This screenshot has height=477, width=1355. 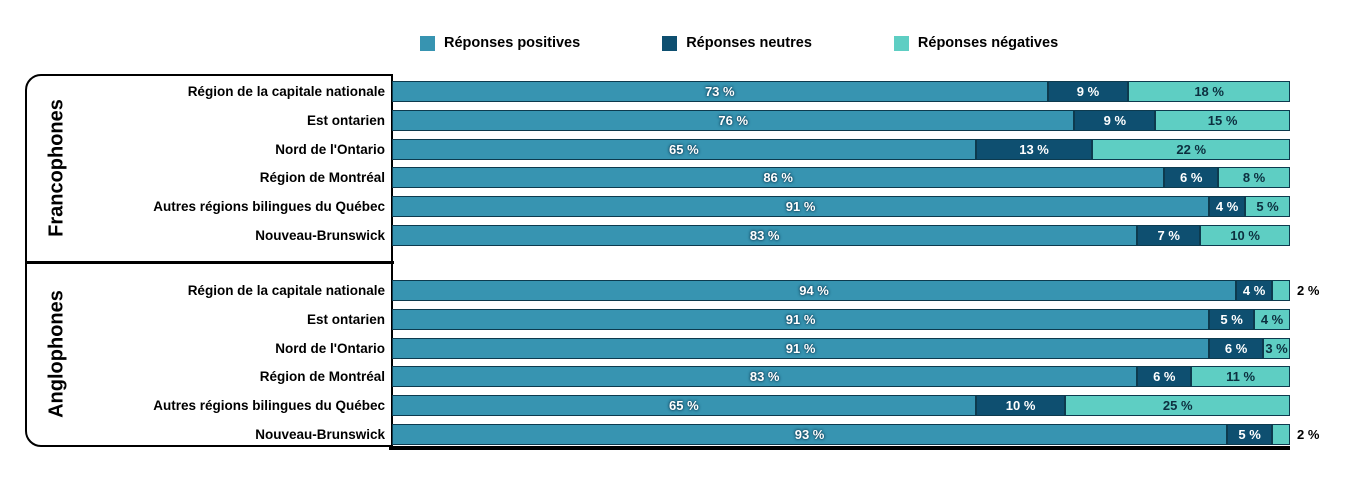 I want to click on legend-item-neutres: Réponses neutres, so click(x=737, y=43).